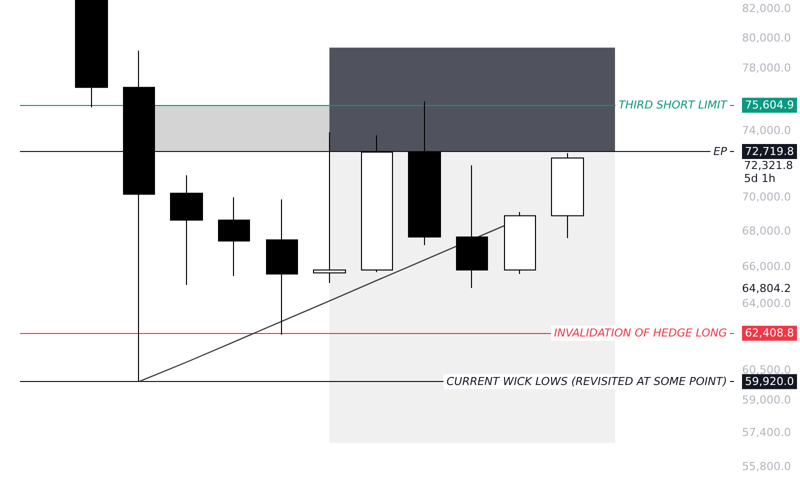  What do you see at coordinates (766, 231) in the screenshot?
I see `y-tick-label: 68,000.0` at bounding box center [766, 231].